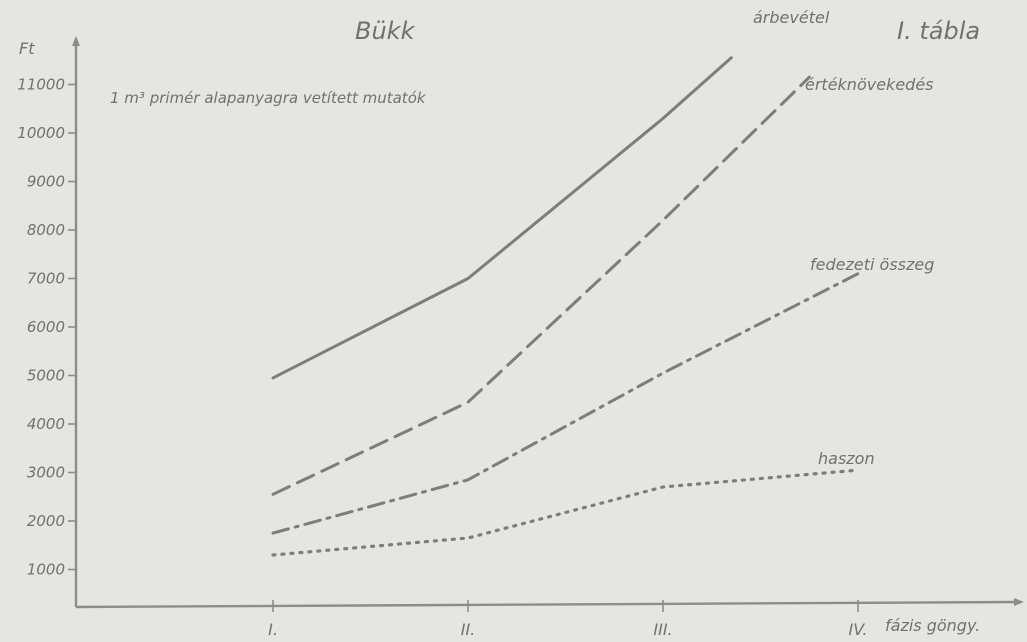 This screenshot has width=1027, height=642. What do you see at coordinates (27, 48) in the screenshot?
I see `y-axis-label: Ft` at bounding box center [27, 48].